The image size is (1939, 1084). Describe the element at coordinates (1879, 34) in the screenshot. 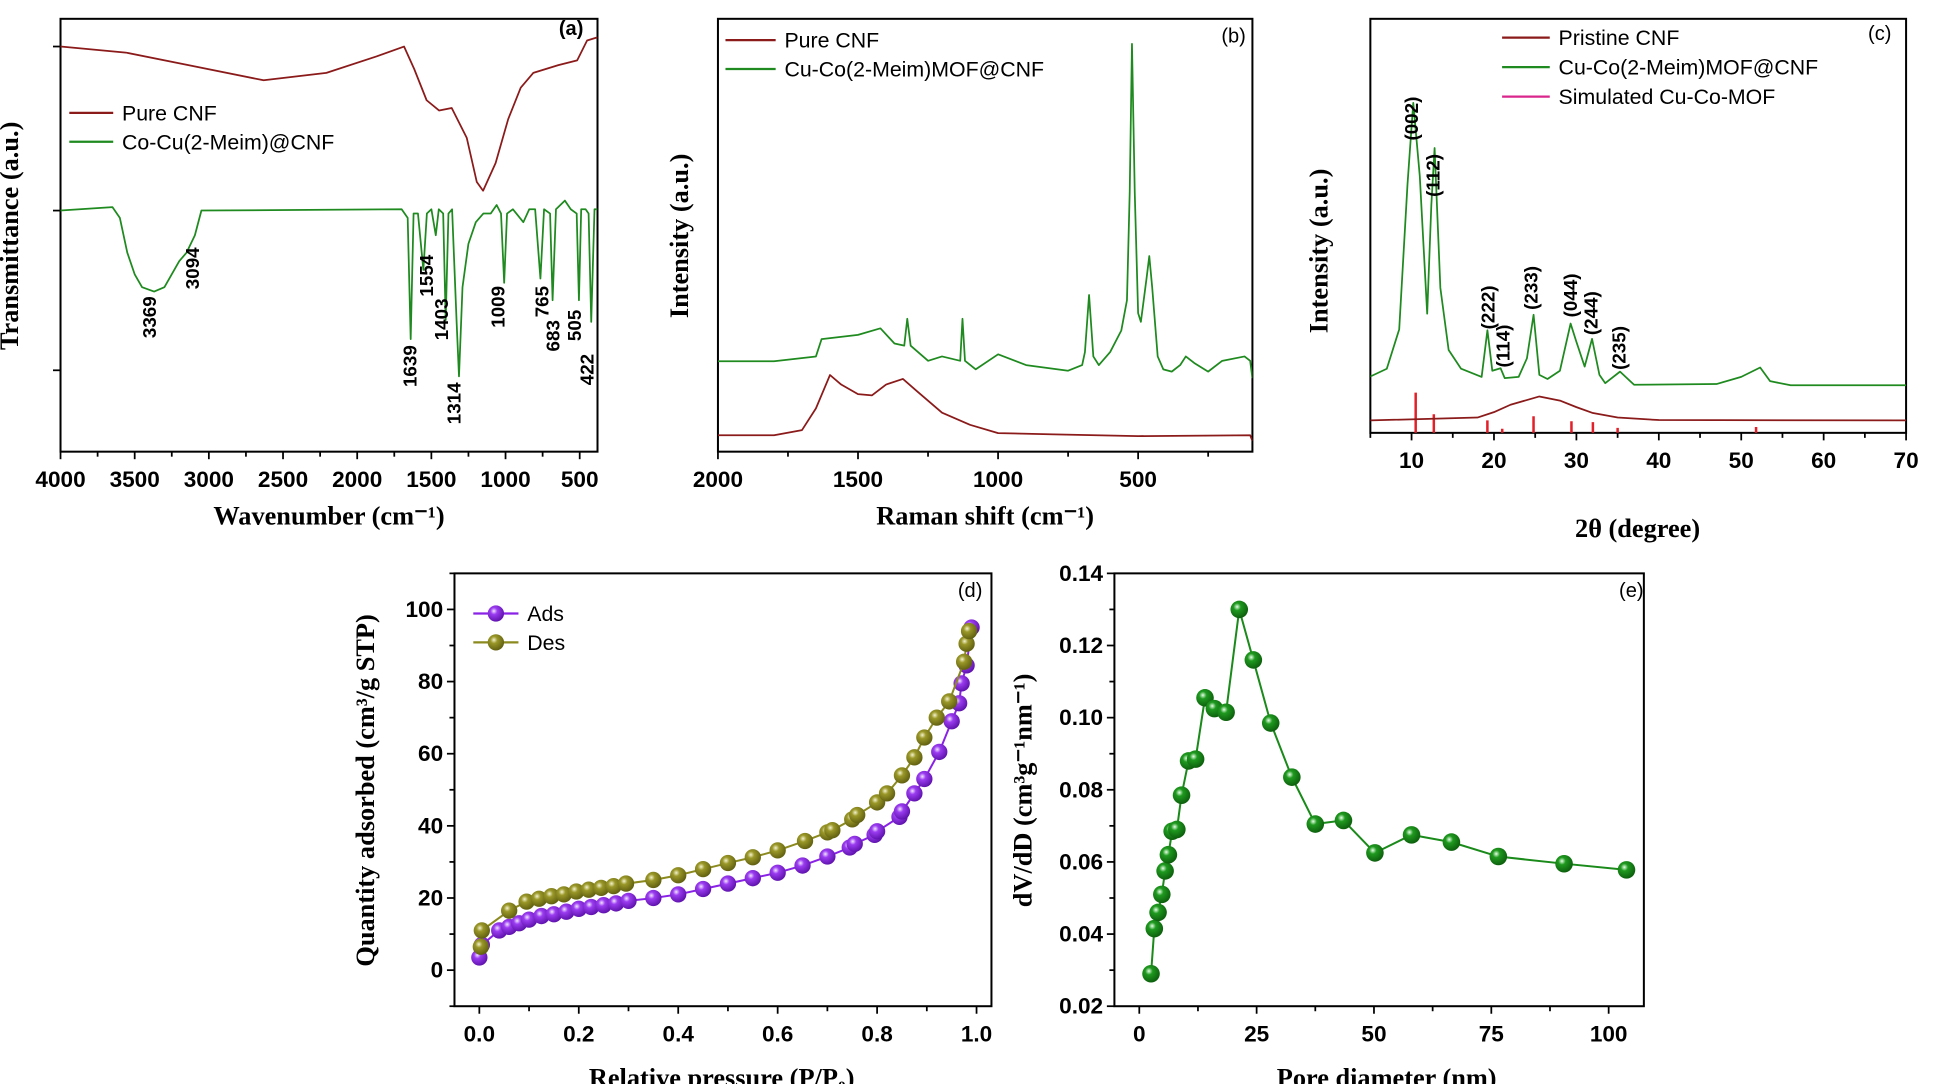

I see `panel-label: (c)` at that location.